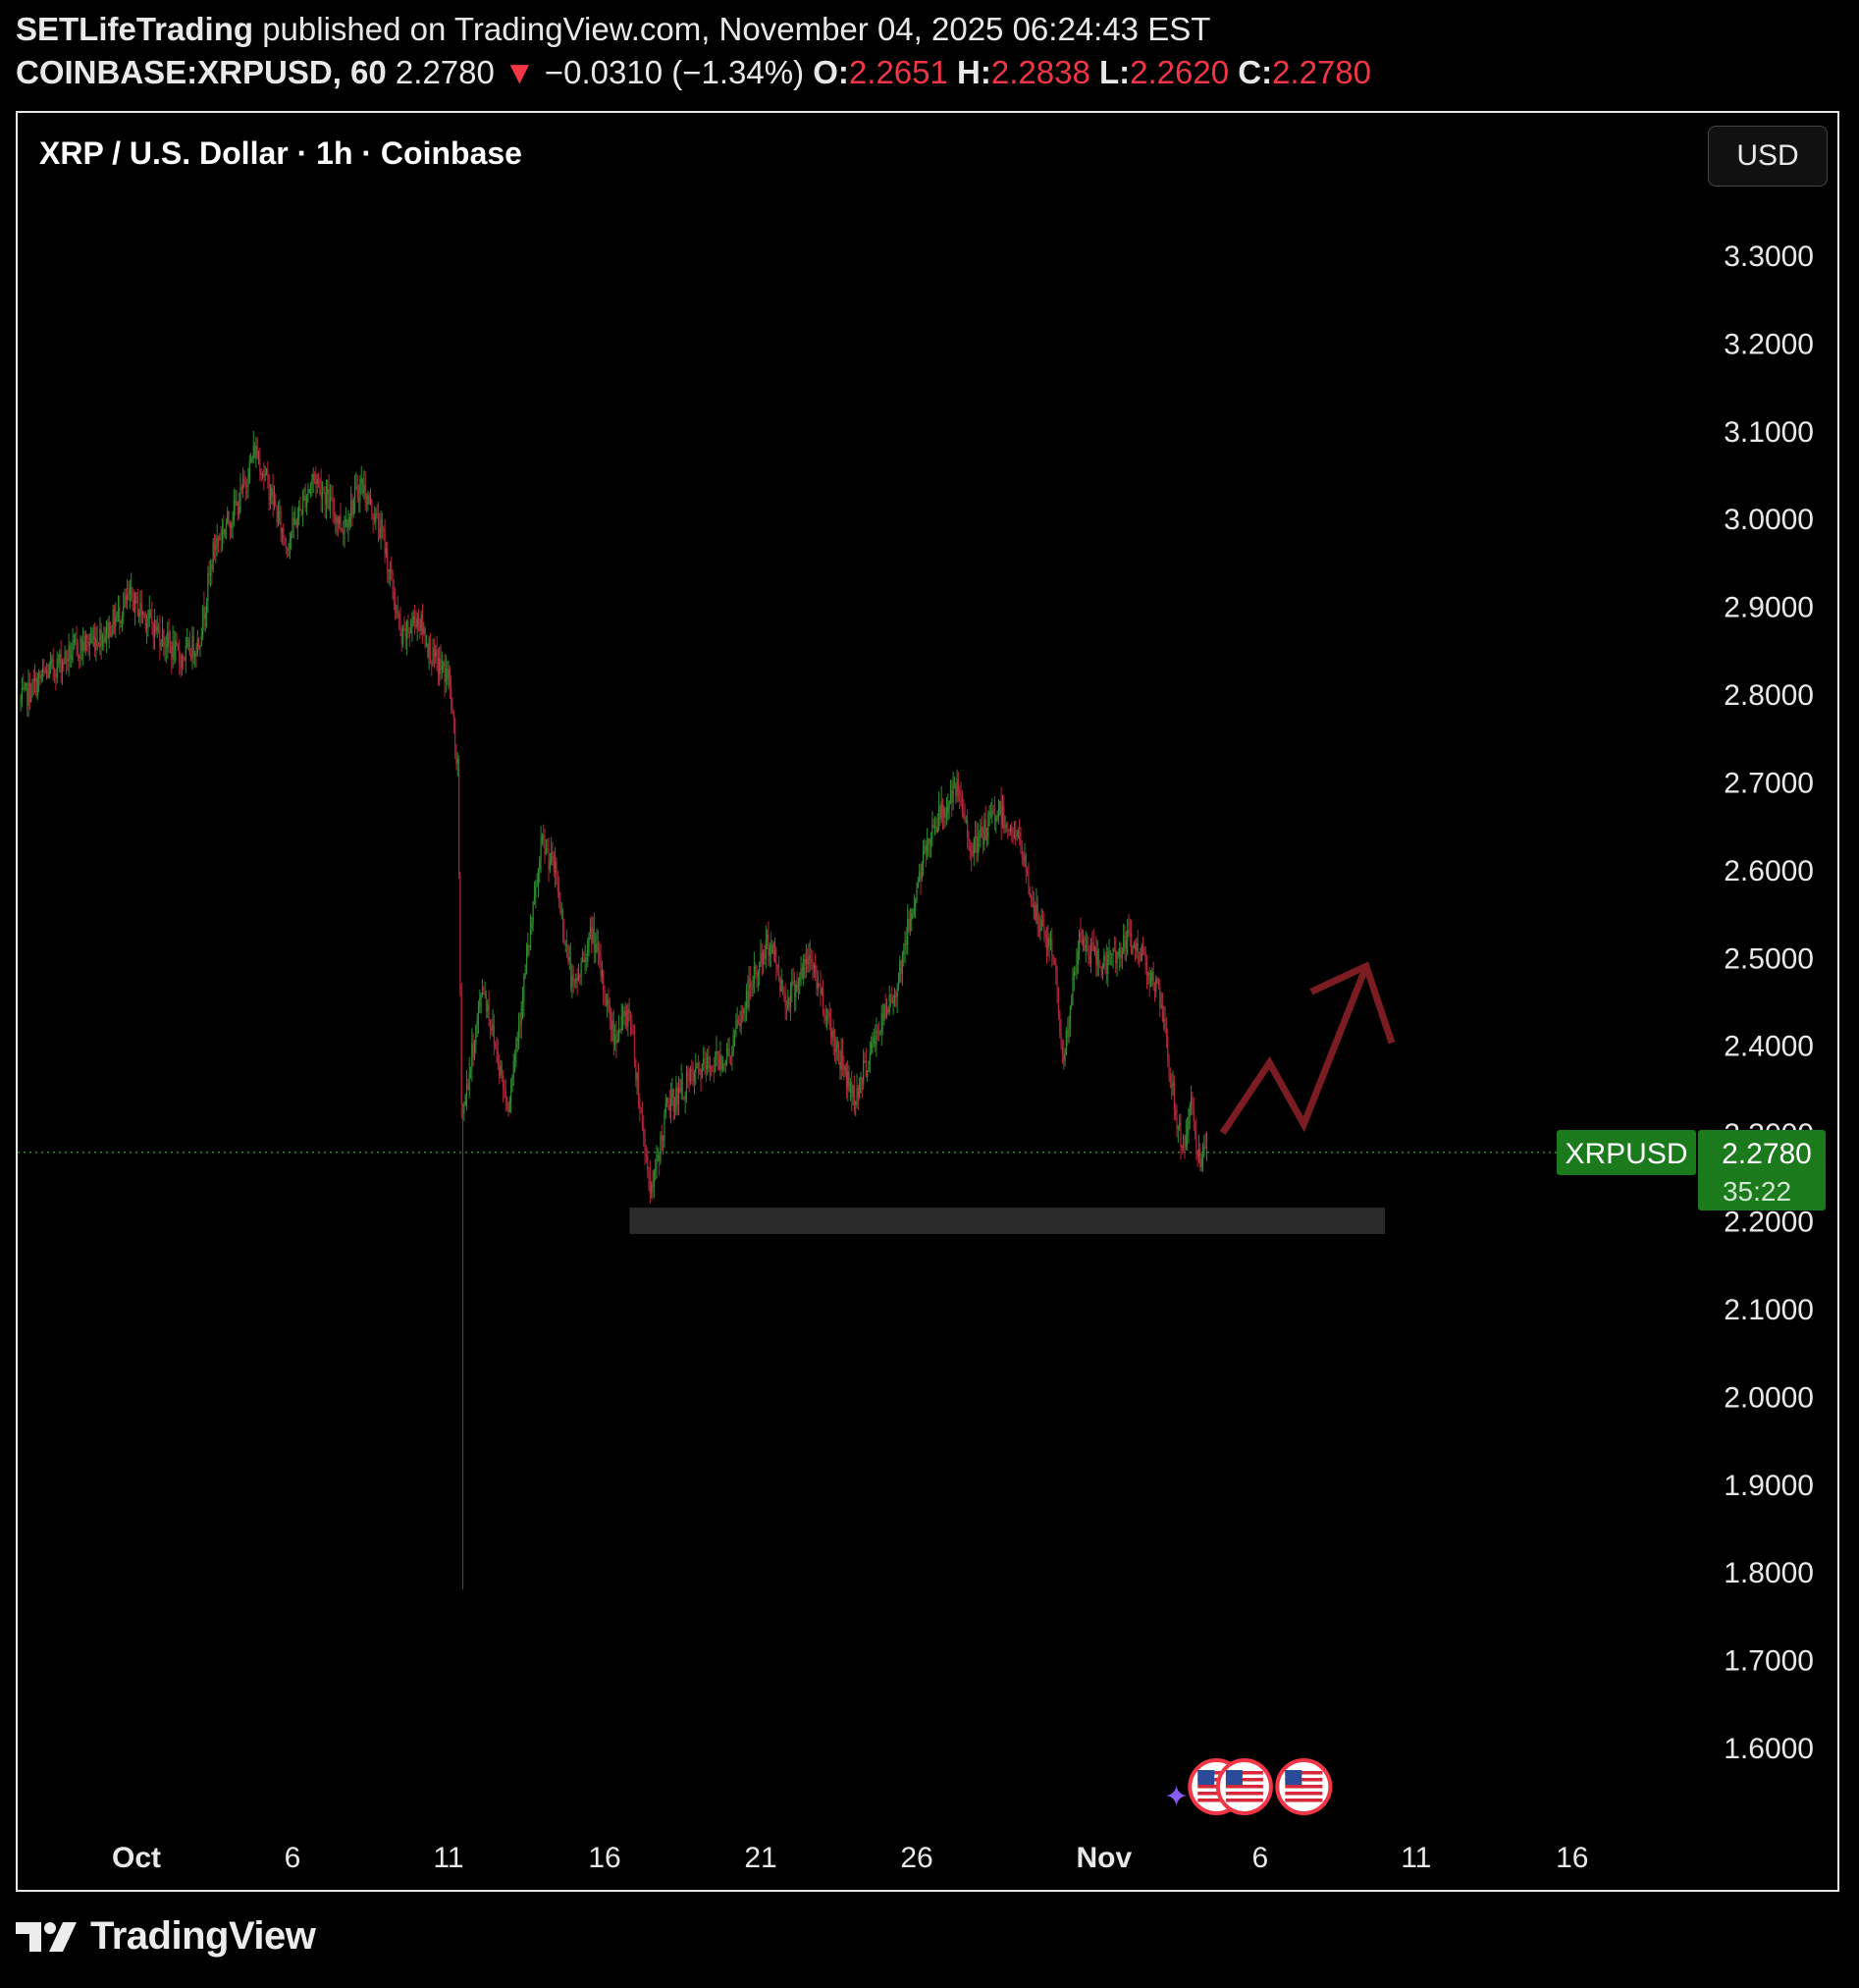 This screenshot has height=1988, width=1859. Describe the element at coordinates (166, 1936) in the screenshot. I see `footer-brand: TradingView` at that location.